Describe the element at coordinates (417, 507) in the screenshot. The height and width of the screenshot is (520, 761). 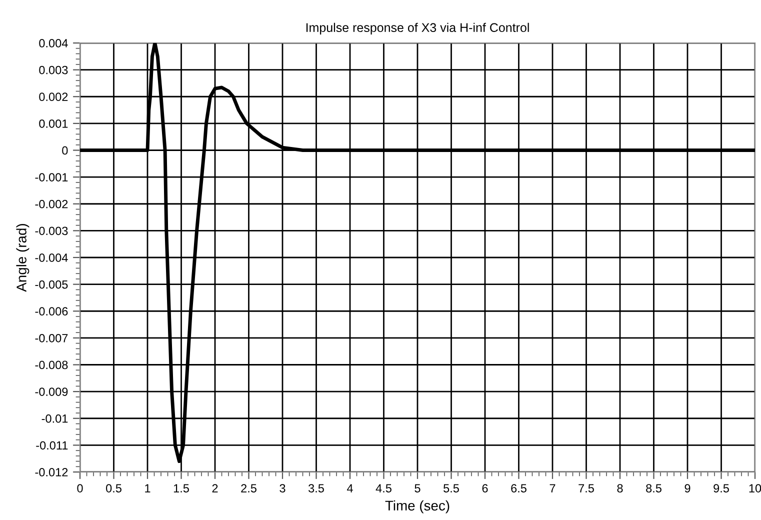
I see `x-axis-title: Time (sec)` at that location.